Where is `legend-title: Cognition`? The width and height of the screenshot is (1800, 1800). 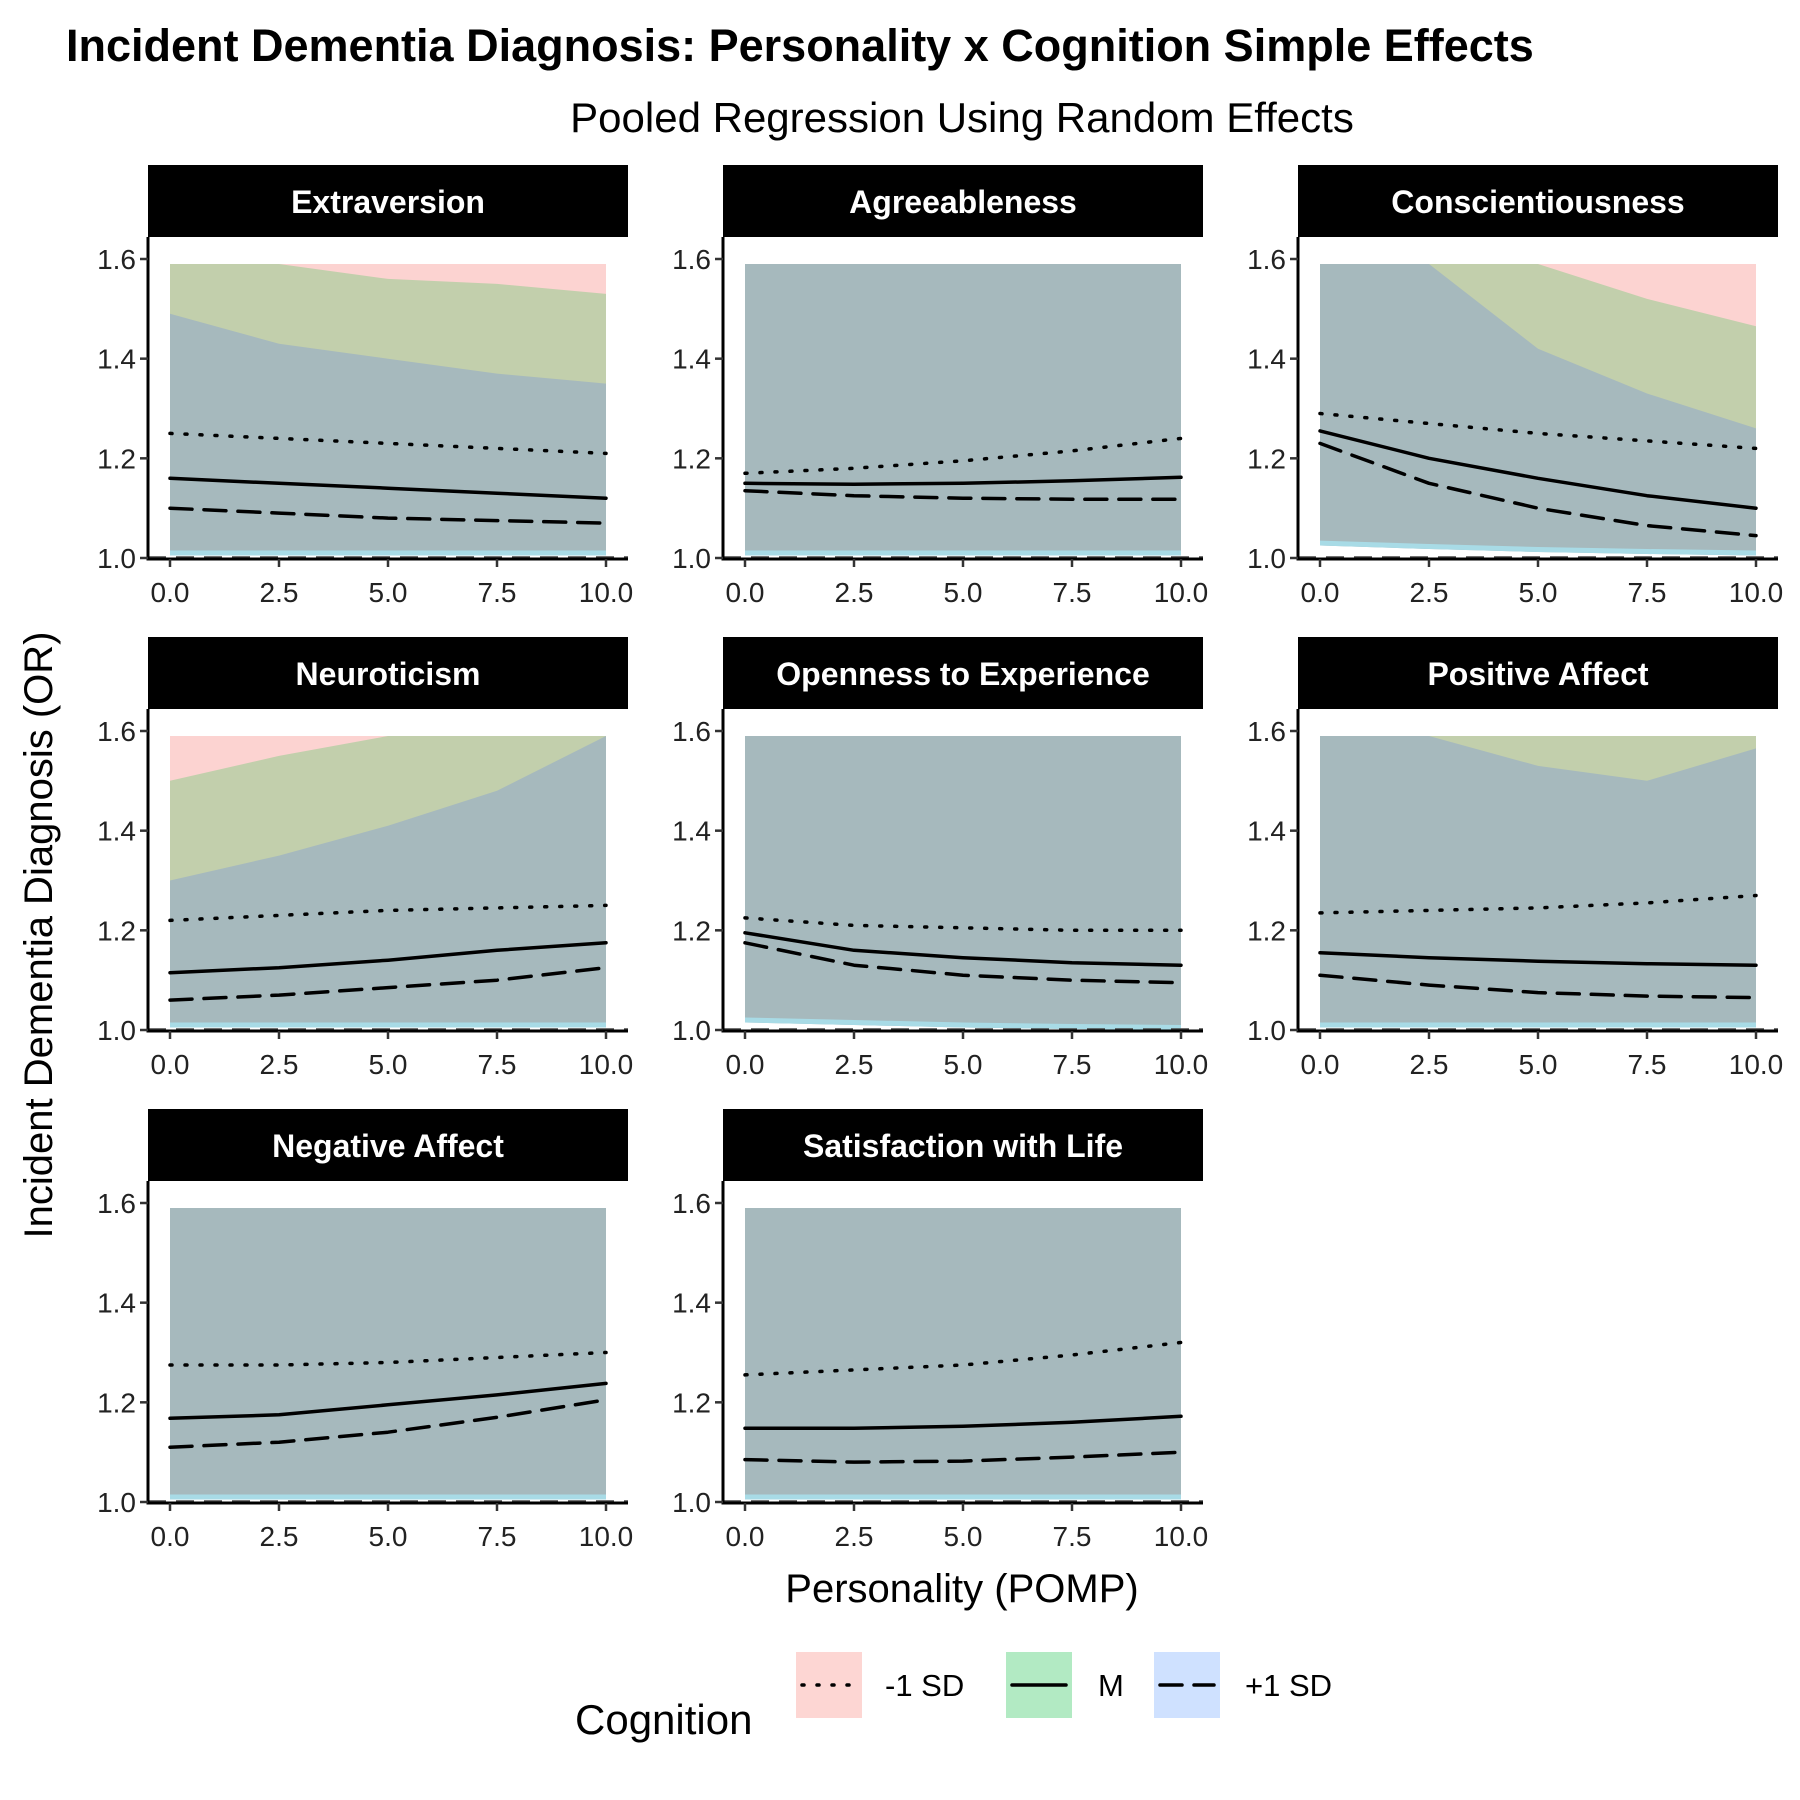 legend-title: Cognition is located at coordinates (663, 1719).